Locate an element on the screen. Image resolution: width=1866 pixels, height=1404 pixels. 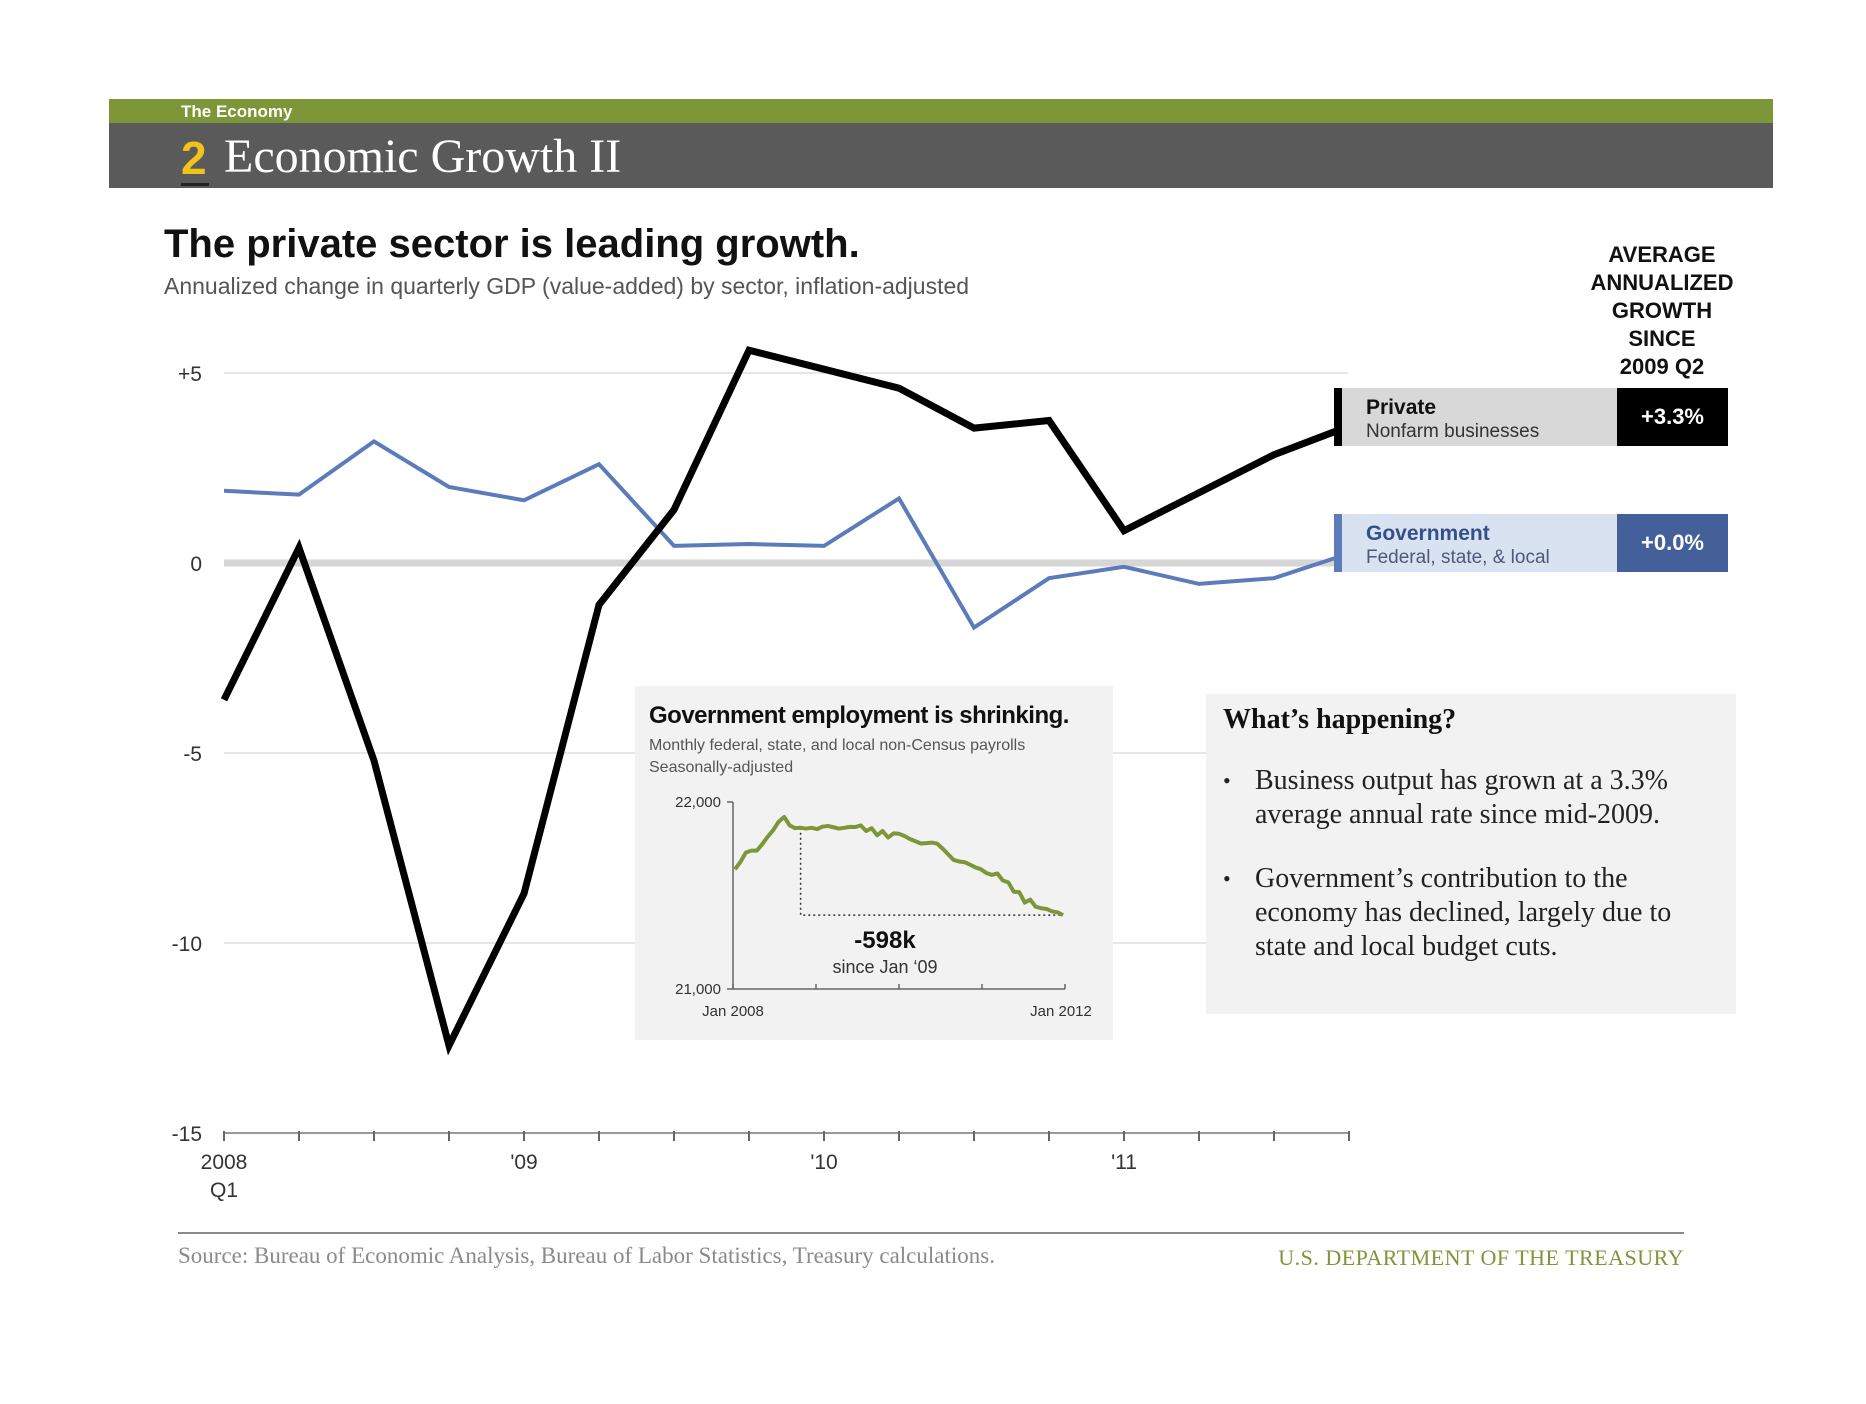
legend-private-desc: Nonfarm businesses is located at coordinates (1453, 431).